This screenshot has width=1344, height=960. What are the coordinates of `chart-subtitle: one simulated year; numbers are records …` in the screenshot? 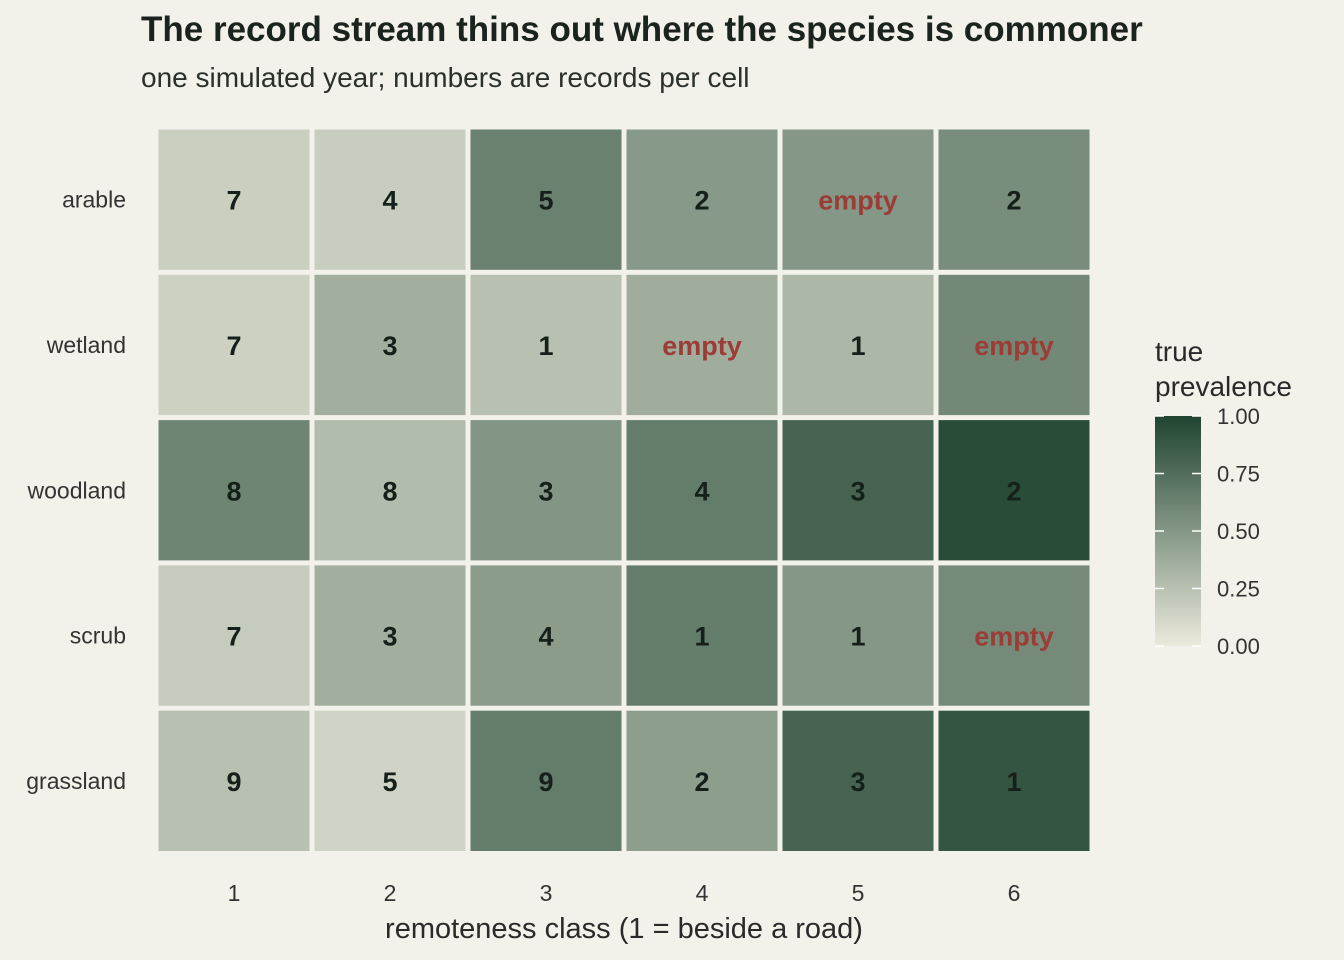 It's located at (445, 77).